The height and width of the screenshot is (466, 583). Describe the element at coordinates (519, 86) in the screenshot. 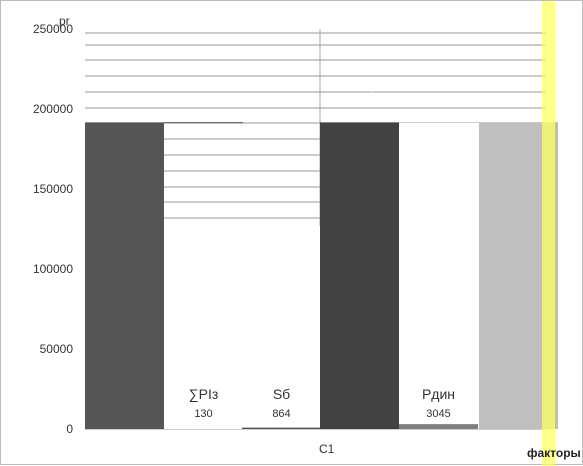

I see `bar-name-label: отчёт` at that location.